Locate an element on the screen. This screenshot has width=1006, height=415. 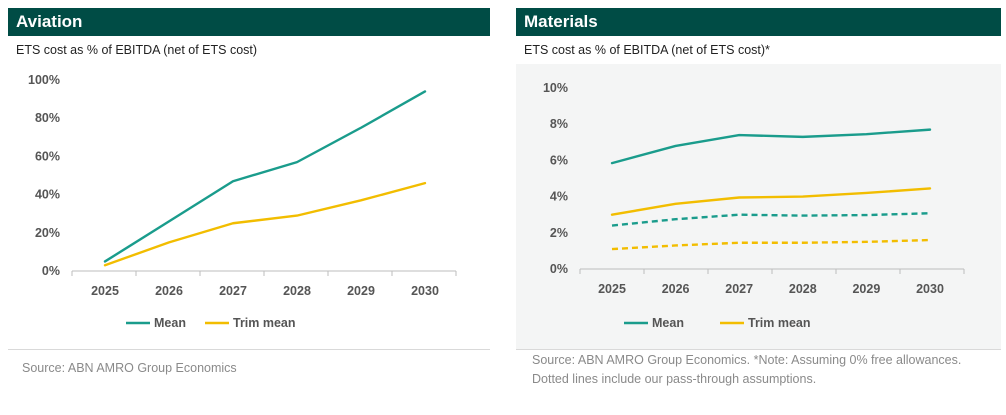
y-tick-label: 100% is located at coordinates (44, 80).